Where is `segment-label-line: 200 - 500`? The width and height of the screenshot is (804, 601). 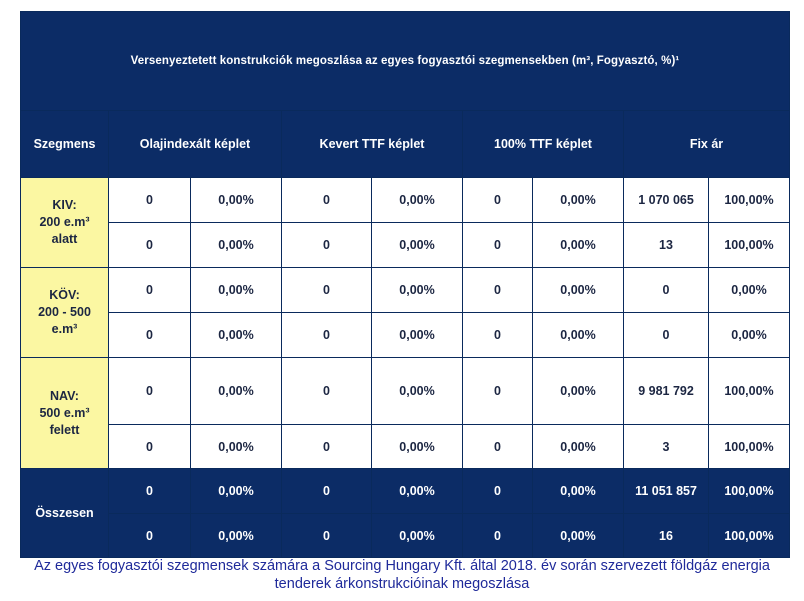 segment-label-line: 200 - 500 is located at coordinates (64, 312).